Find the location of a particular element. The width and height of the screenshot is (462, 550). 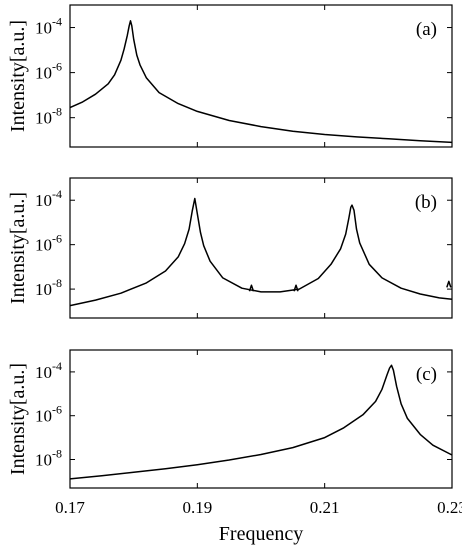

x-tick-label: 0.21 is located at coordinates (325, 507).